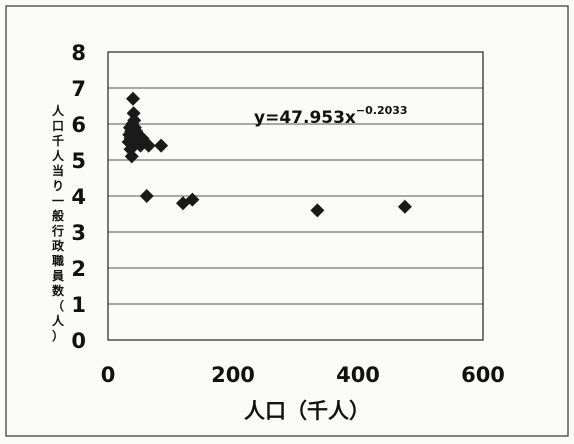 Image resolution: width=574 pixels, height=444 pixels. Describe the element at coordinates (78, 161) in the screenshot. I see `y-tick-label: 5` at that location.